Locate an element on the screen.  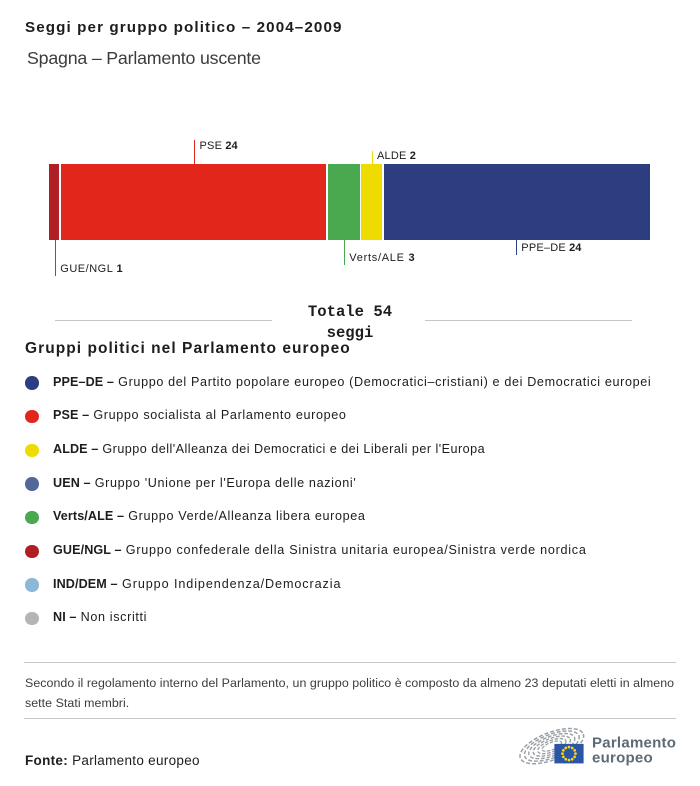
svg-text: Parlamento is located at coordinates (634, 743).